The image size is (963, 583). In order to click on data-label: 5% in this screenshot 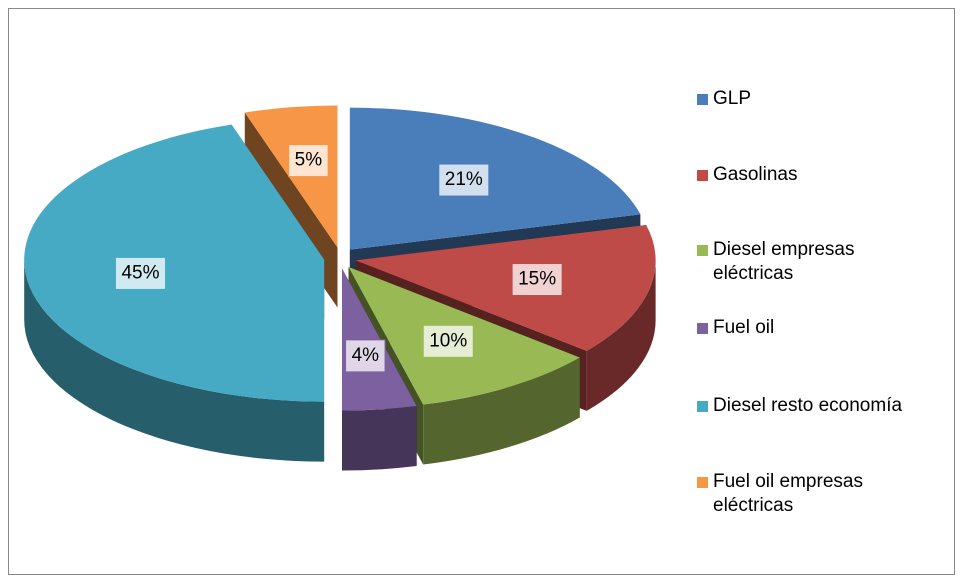, I will do `click(309, 160)`.